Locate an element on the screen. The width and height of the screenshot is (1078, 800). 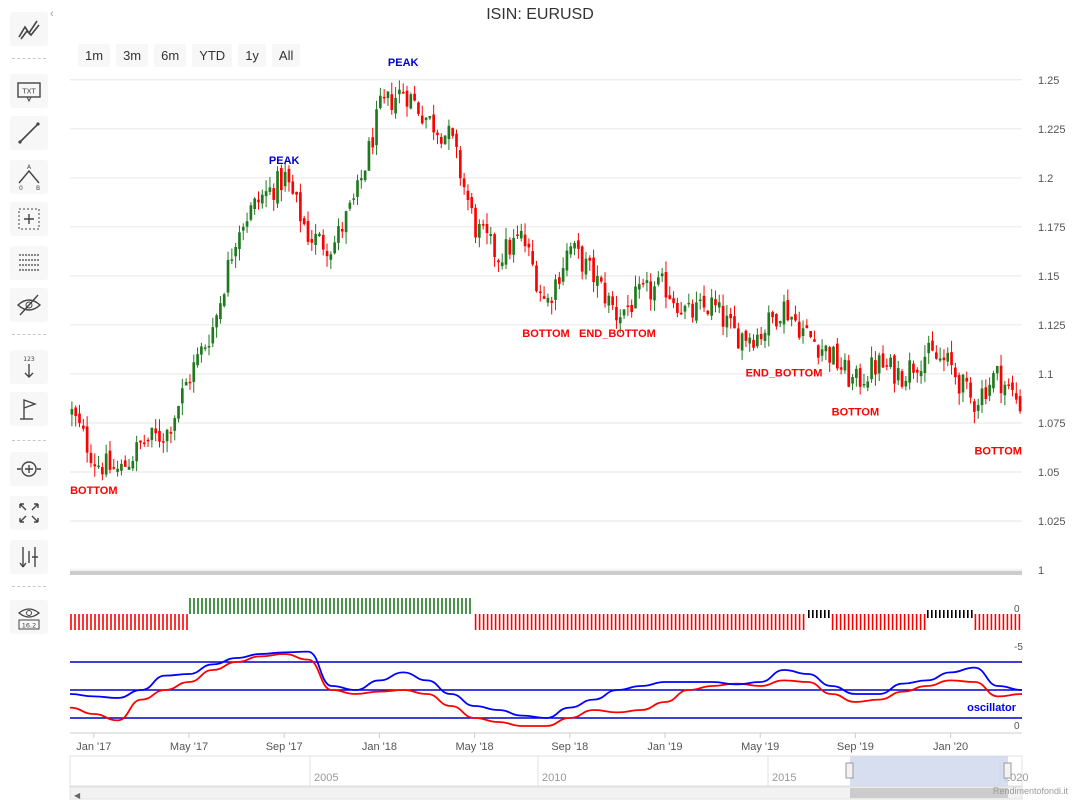
zoom-in-icon is located at coordinates (29, 469).